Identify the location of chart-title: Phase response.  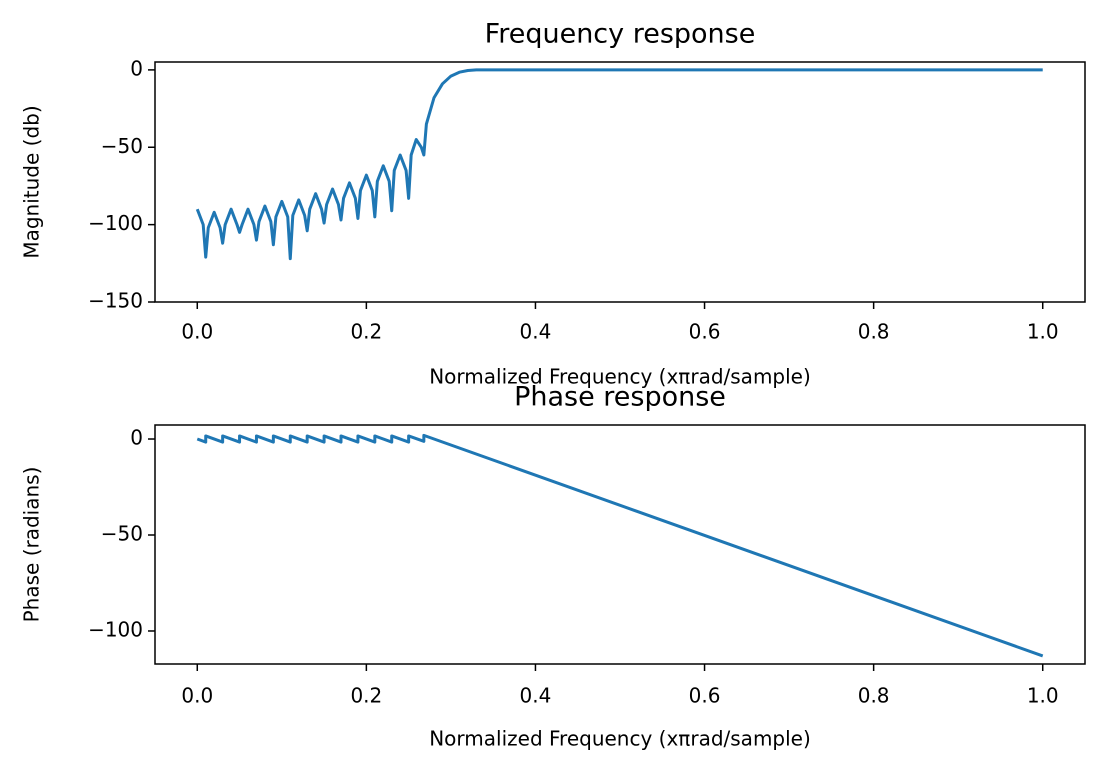
(620, 397).